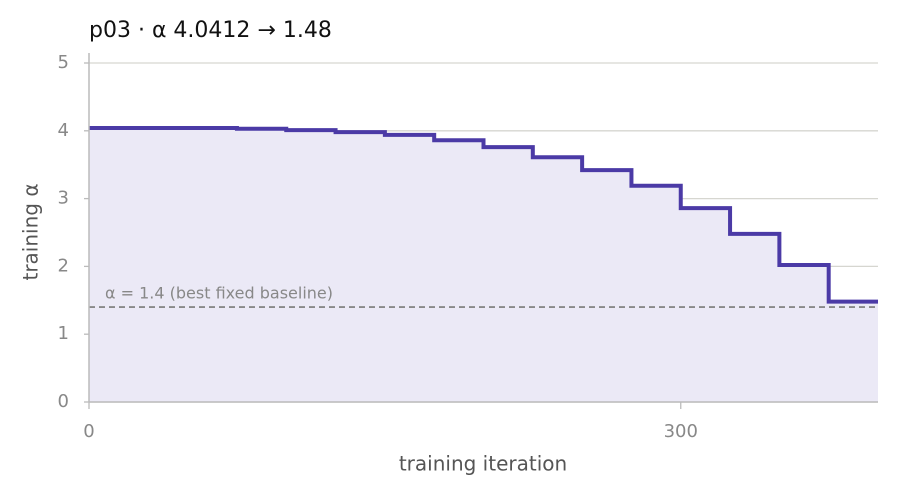  What do you see at coordinates (31, 231) in the screenshot?
I see `y-axis-label: training α` at bounding box center [31, 231].